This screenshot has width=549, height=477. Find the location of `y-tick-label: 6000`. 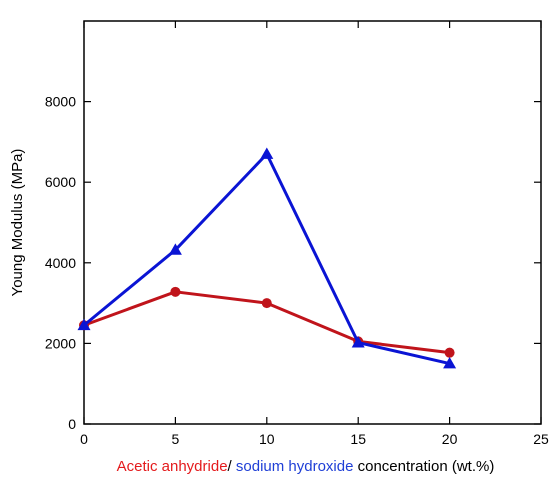

y-tick-label: 6000 is located at coordinates (60, 182).